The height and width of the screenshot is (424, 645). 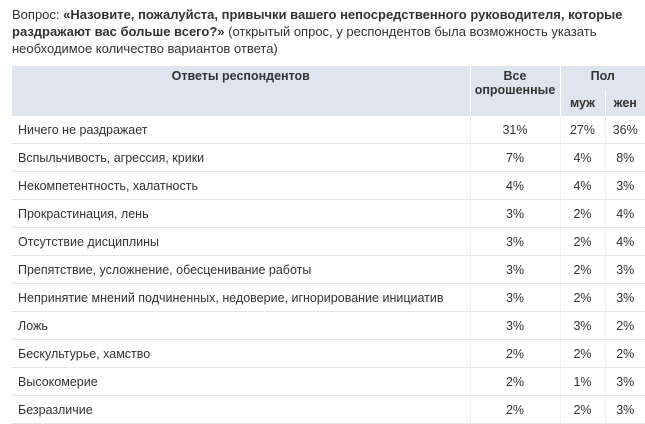 I want to click on cell-answer: Бескультурье, хамство, so click(x=241, y=353).